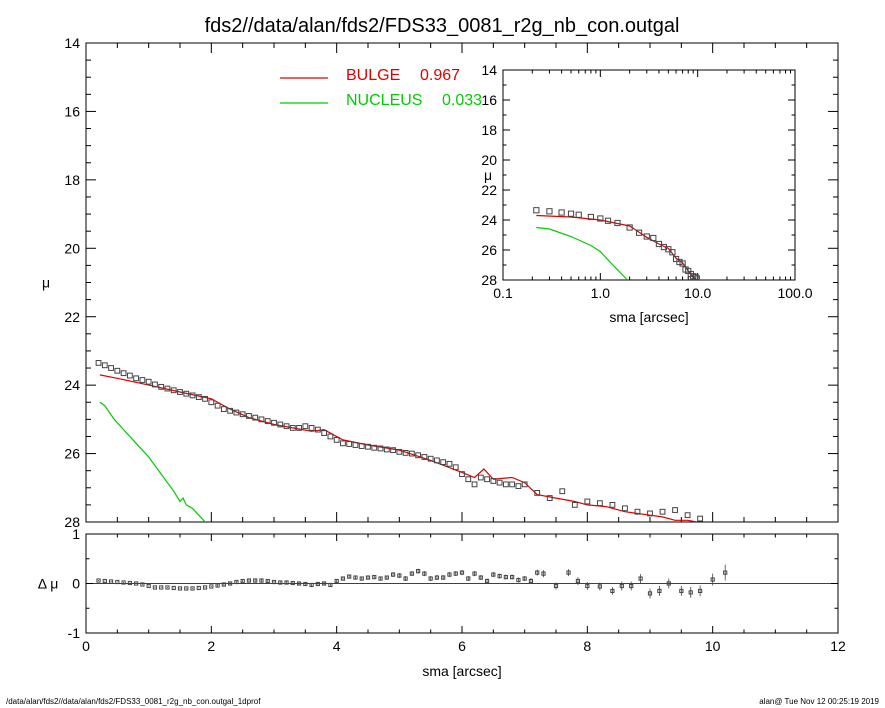  I want to click on y-axis-label: μ, so click(488, 175).